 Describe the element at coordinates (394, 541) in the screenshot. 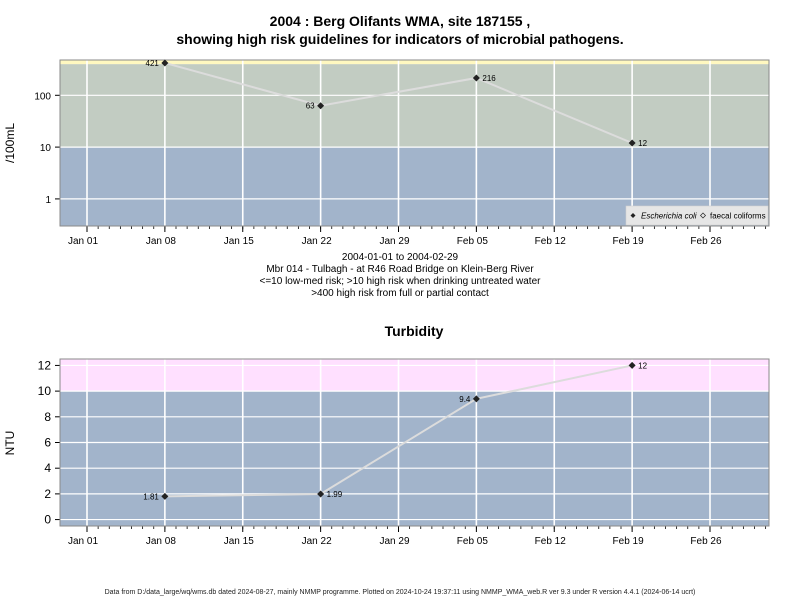

I see `chart2-x-tick-label: Jan 29` at that location.